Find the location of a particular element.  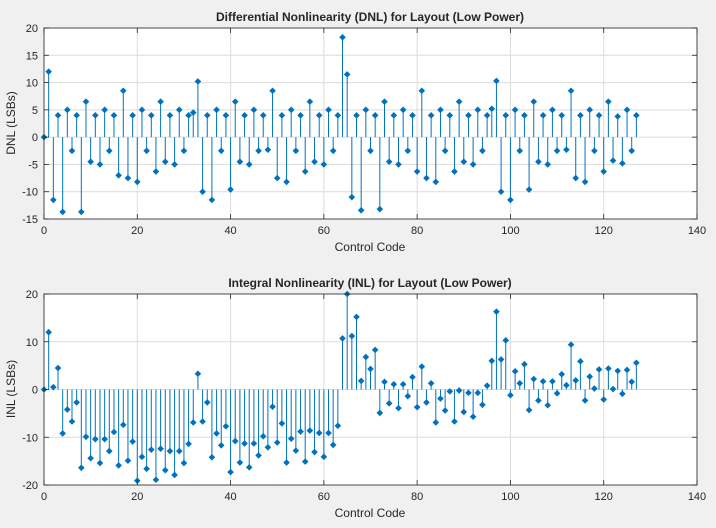

dnl-x-tick-label: 60 is located at coordinates (324, 231).